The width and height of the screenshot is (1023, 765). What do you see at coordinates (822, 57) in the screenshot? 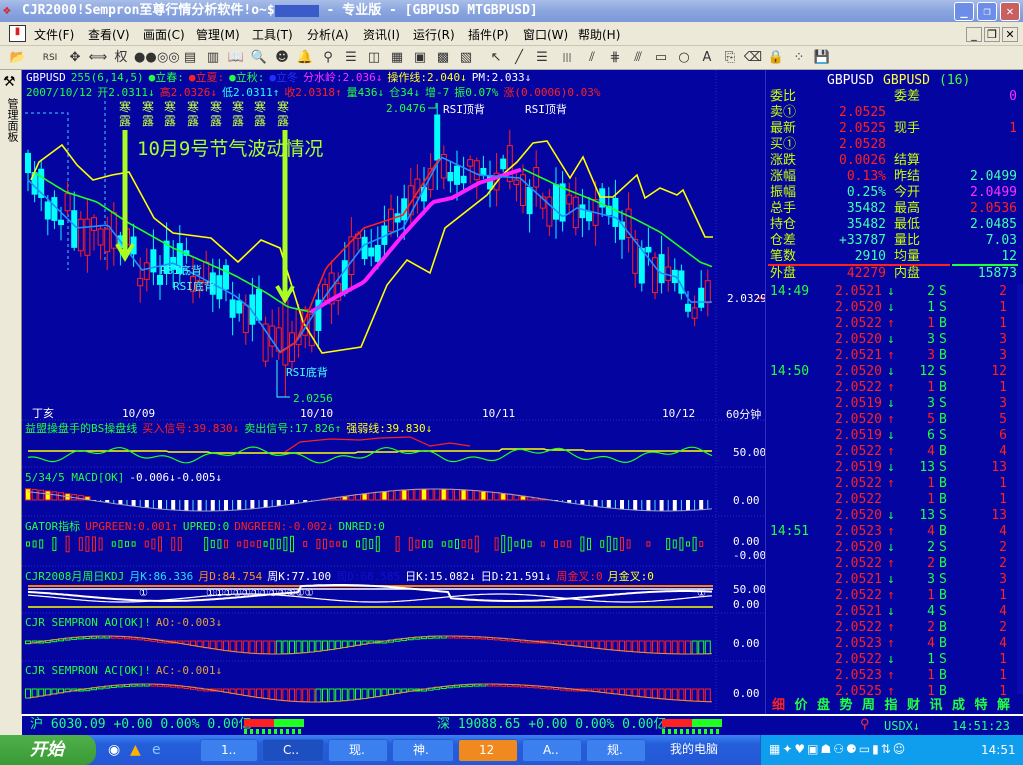
I see `save-icon: 💾` at bounding box center [822, 57].